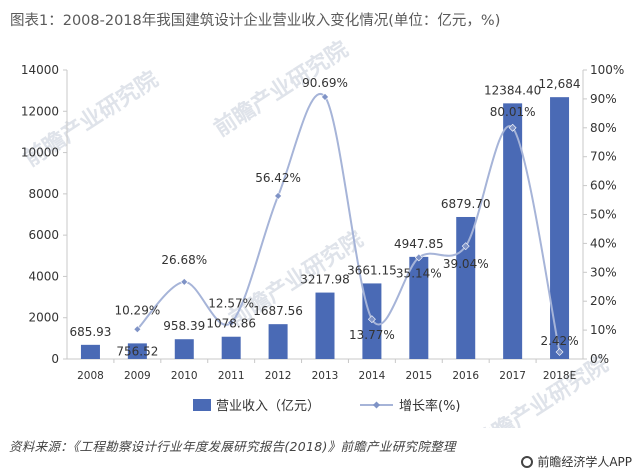 The image size is (640, 475). Describe the element at coordinates (231, 376) in the screenshot. I see `x-tick-label: 2011` at that location.